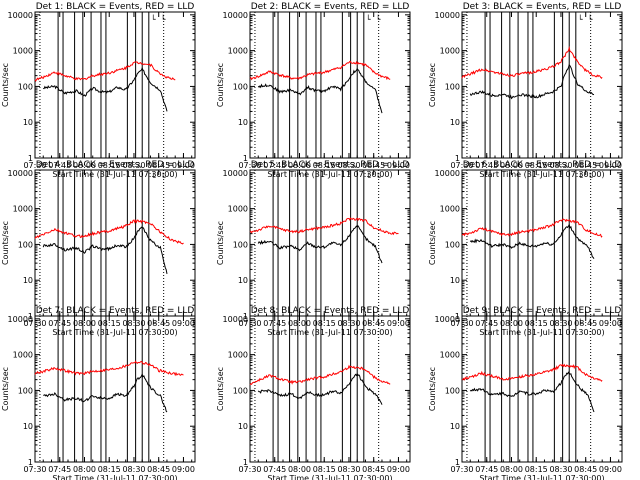 Image resolution: width=640 pixels, height=480 pixels. What do you see at coordinates (330, 7) in the screenshot?
I see `panel-title: Det 2: BLACK = Events, RED = LLD` at bounding box center [330, 7].